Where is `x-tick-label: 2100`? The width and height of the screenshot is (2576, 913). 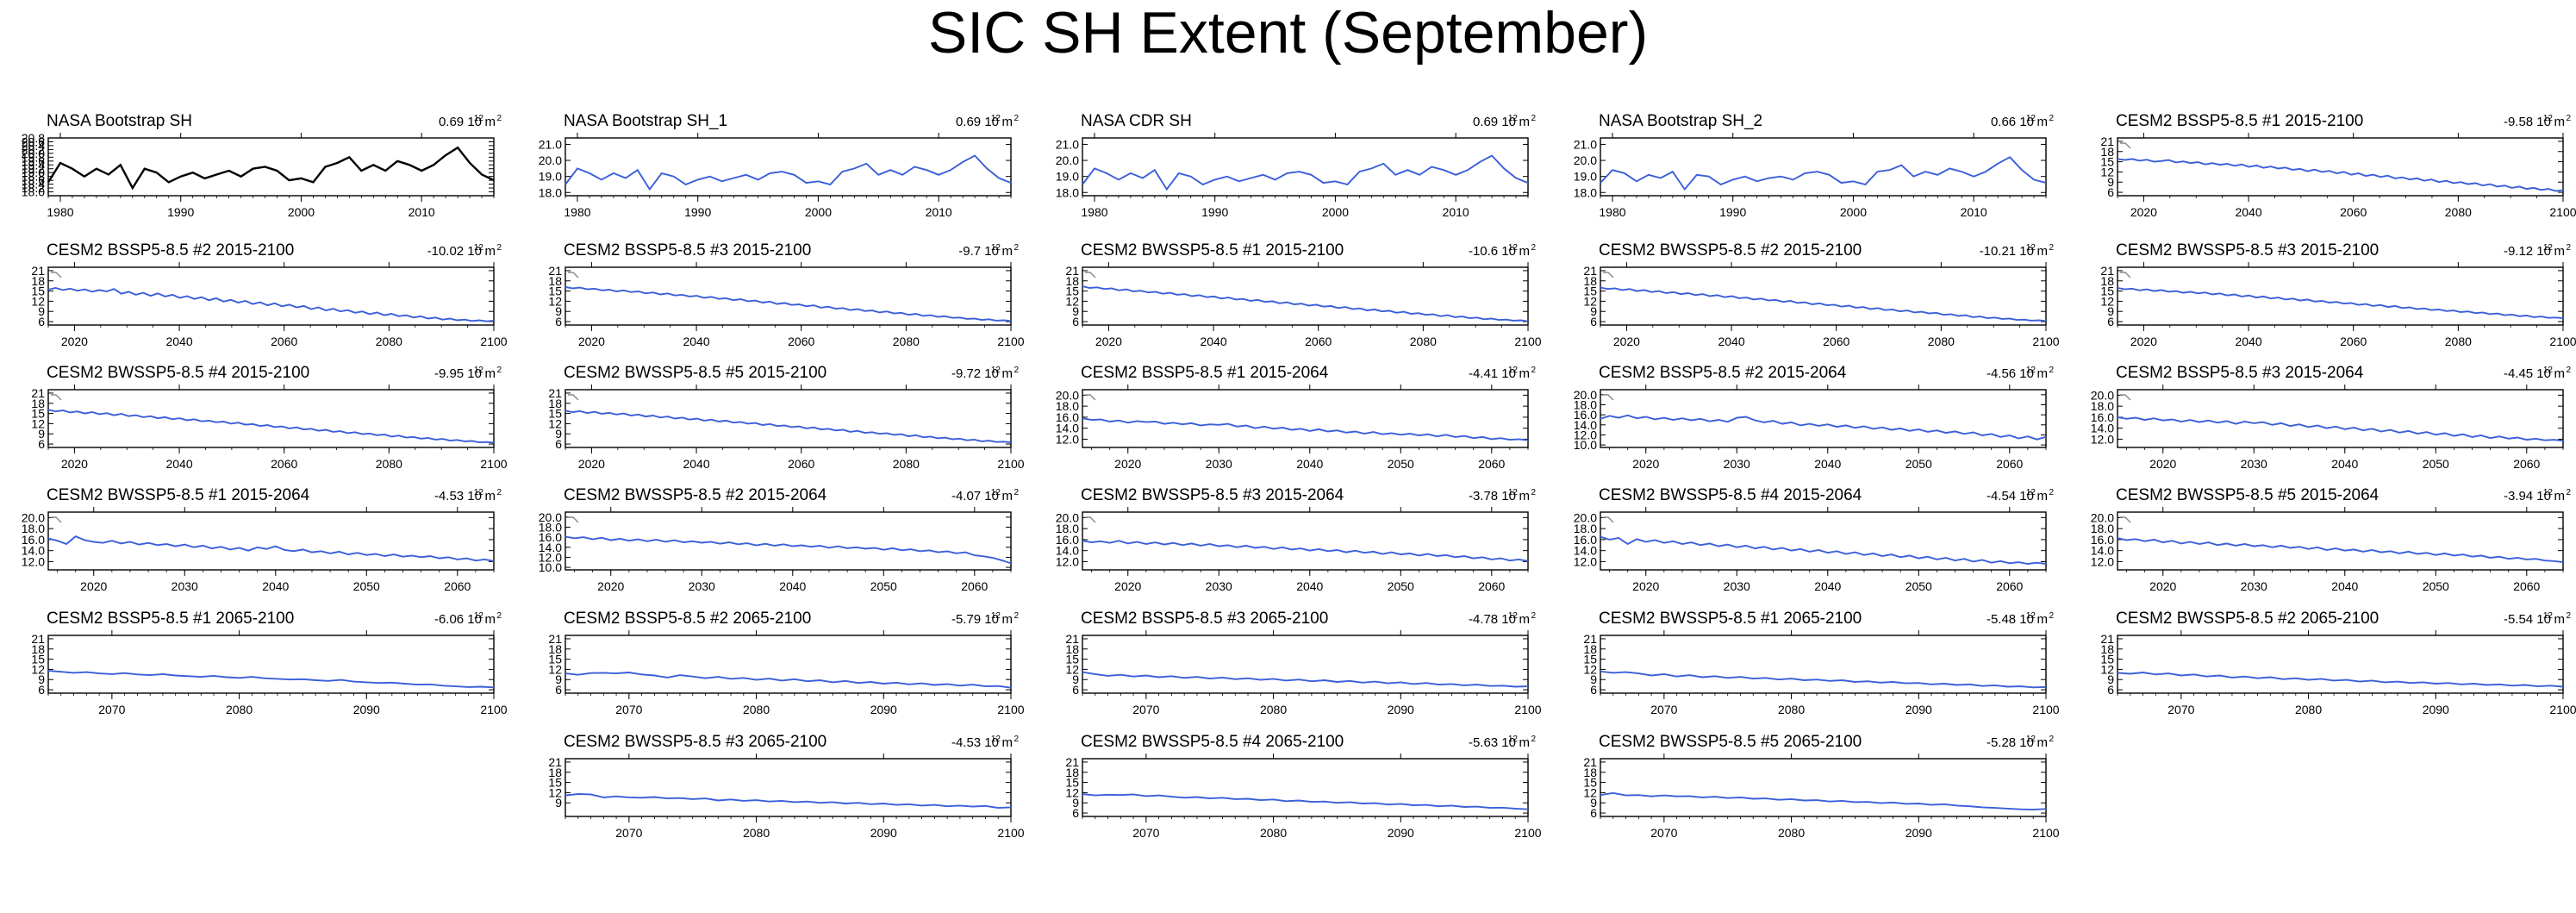
x-tick-label: 2100 is located at coordinates (1527, 833).